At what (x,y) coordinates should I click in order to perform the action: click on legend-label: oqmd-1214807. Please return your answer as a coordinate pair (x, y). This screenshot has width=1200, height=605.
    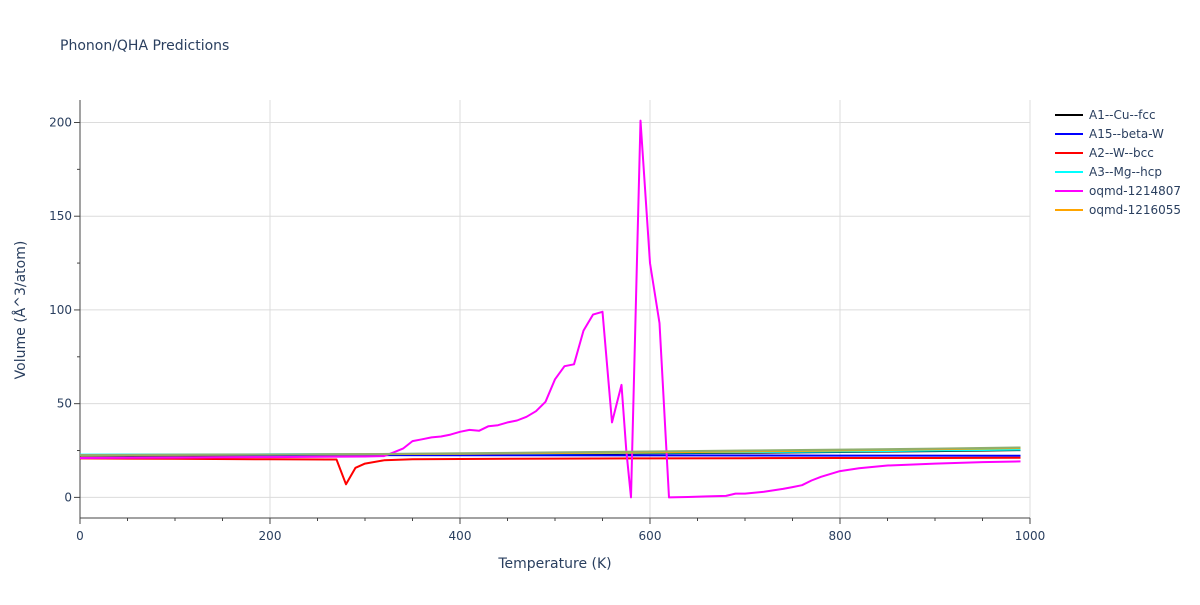
    Looking at the image, I should click on (1135, 191).